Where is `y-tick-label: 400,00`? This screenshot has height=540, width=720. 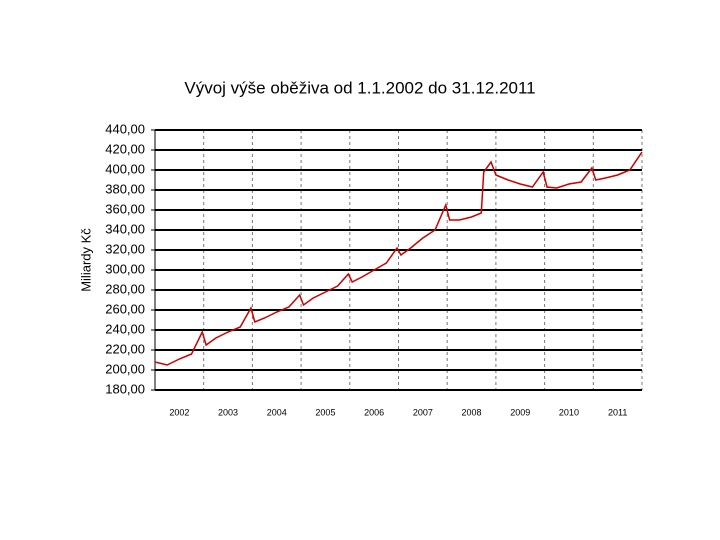 y-tick-label: 400,00 is located at coordinates (125, 168).